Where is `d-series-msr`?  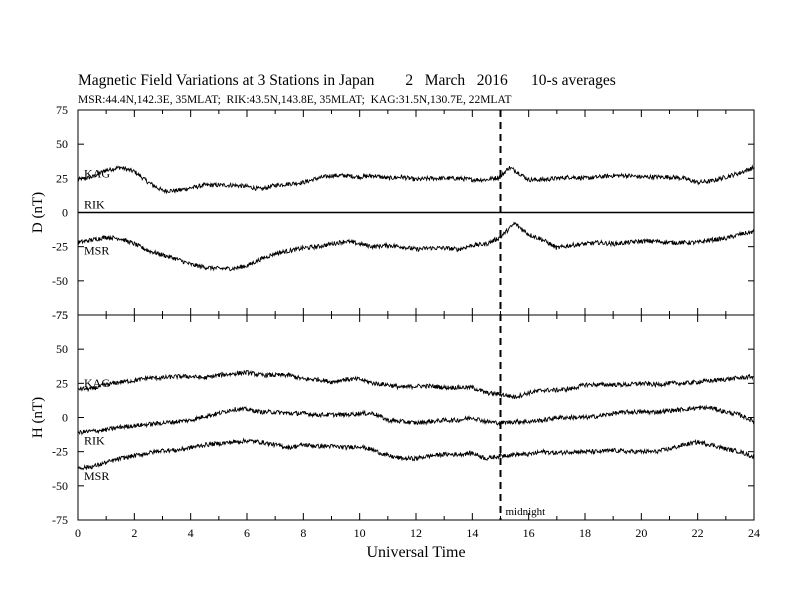 d-series-msr is located at coordinates (416, 246).